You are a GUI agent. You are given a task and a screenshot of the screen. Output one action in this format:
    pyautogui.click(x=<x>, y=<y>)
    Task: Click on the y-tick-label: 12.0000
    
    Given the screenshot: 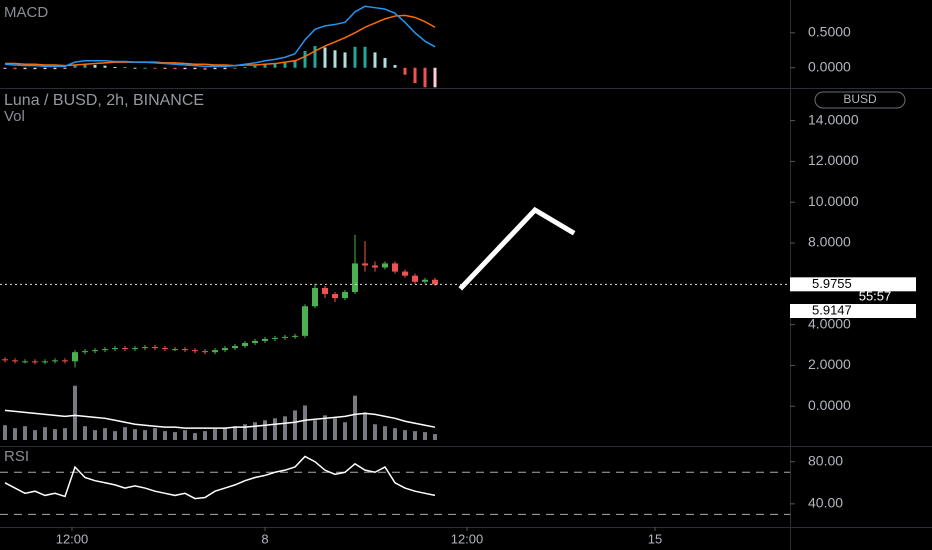 What is the action you would take?
    pyautogui.click(x=833, y=160)
    